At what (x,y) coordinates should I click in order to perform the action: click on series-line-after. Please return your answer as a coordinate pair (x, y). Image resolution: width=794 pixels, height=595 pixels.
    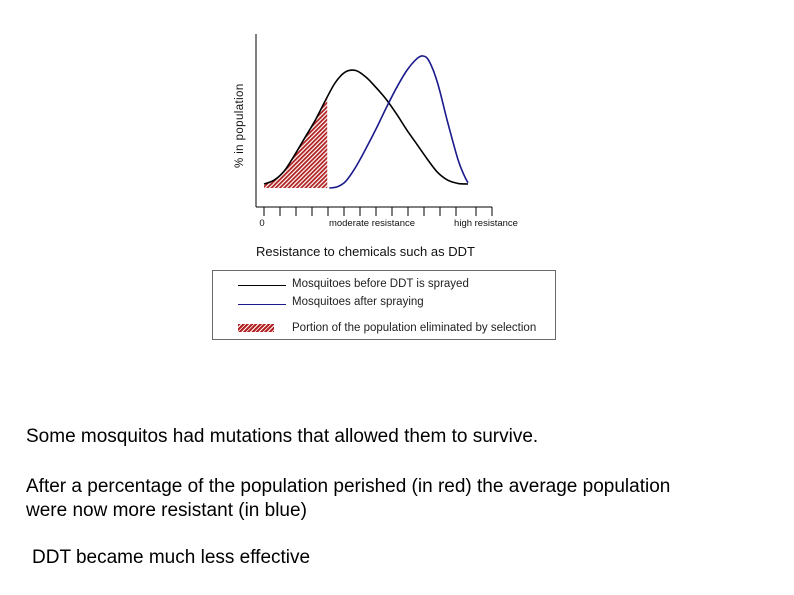
    Looking at the image, I should click on (399, 122).